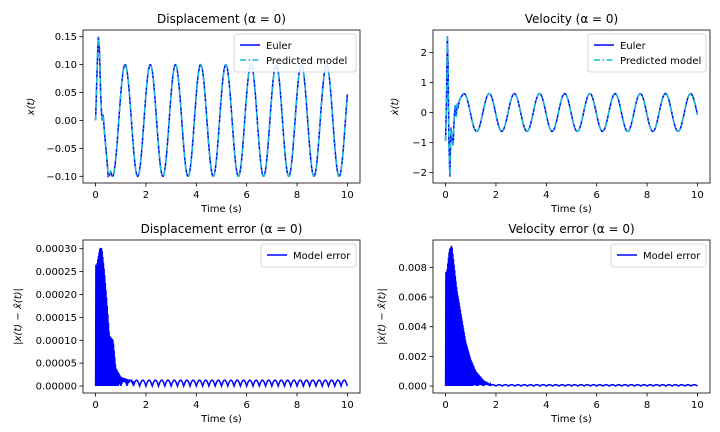 This screenshot has height=432, width=720. What do you see at coordinates (56, 387) in the screenshot?
I see `y-tick-label: 0.00000` at bounding box center [56, 387].